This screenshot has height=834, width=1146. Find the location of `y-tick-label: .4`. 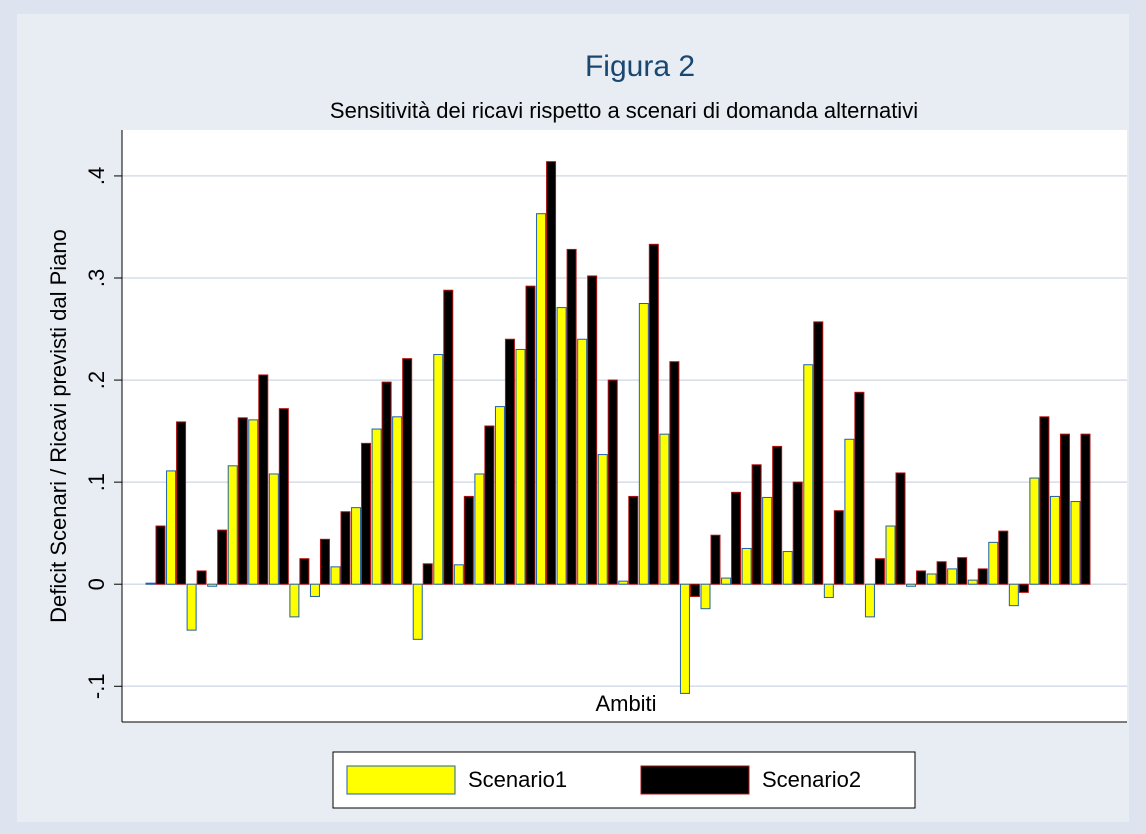

y-tick-label: .4 is located at coordinates (96, 176).